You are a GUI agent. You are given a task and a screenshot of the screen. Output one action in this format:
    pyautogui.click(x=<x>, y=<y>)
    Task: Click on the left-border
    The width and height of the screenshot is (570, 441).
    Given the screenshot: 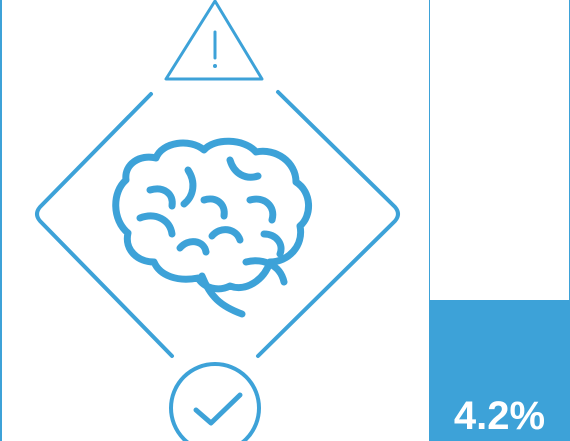 What is the action you would take?
    pyautogui.click(x=1, y=220)
    